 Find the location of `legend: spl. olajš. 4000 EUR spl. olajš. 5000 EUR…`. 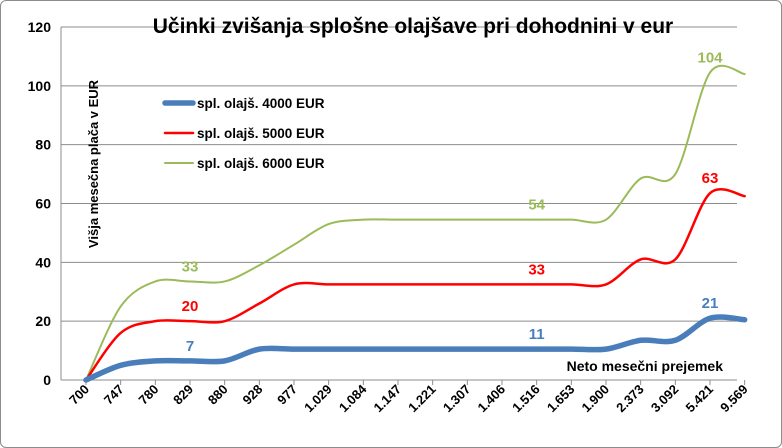

legend: spl. olajš. 4000 EUR spl. olajš. 5000 EUR… is located at coordinates (243, 133).